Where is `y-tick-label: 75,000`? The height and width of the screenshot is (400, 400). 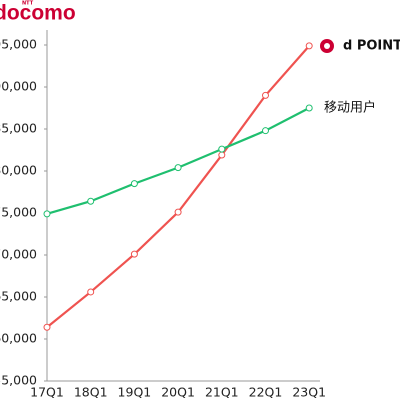
y-tick-label: 75,000 is located at coordinates (18, 212).